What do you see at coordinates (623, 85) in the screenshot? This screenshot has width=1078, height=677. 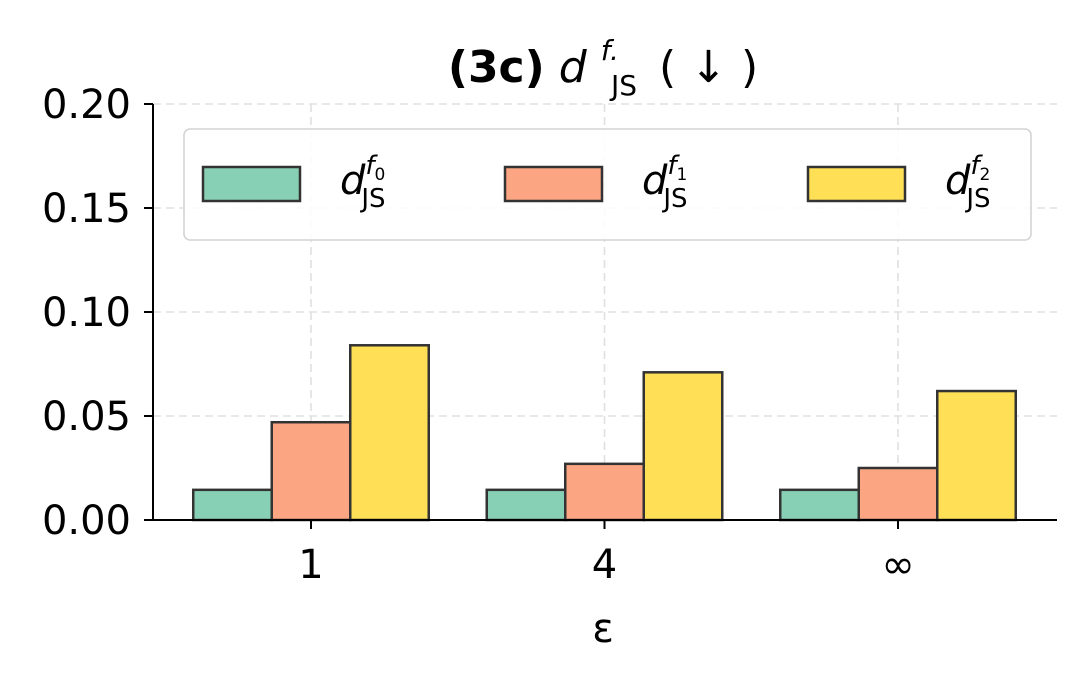 I see `title-sub: JS` at bounding box center [623, 85].